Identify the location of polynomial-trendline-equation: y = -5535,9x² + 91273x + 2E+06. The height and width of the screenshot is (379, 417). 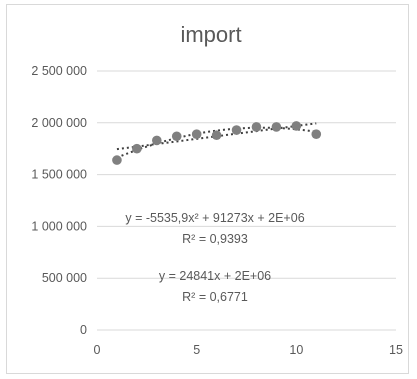
(214, 218).